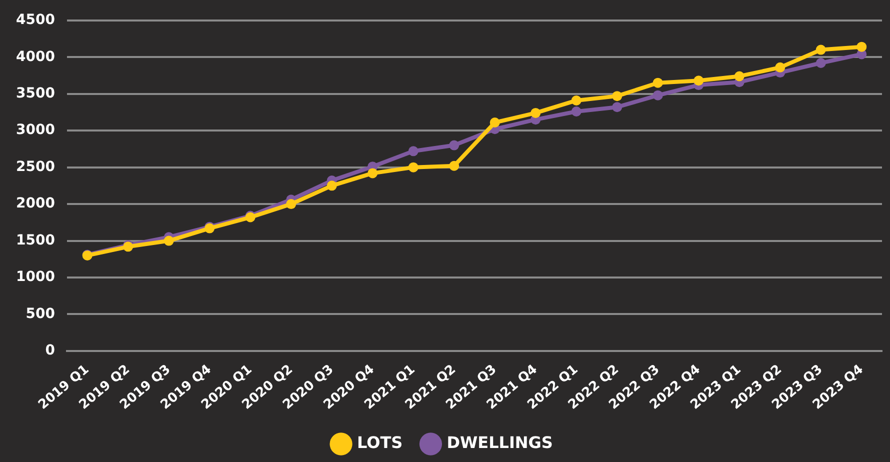  What do you see at coordinates (41, 314) in the screenshot?
I see `y-tick-label: 500` at bounding box center [41, 314].